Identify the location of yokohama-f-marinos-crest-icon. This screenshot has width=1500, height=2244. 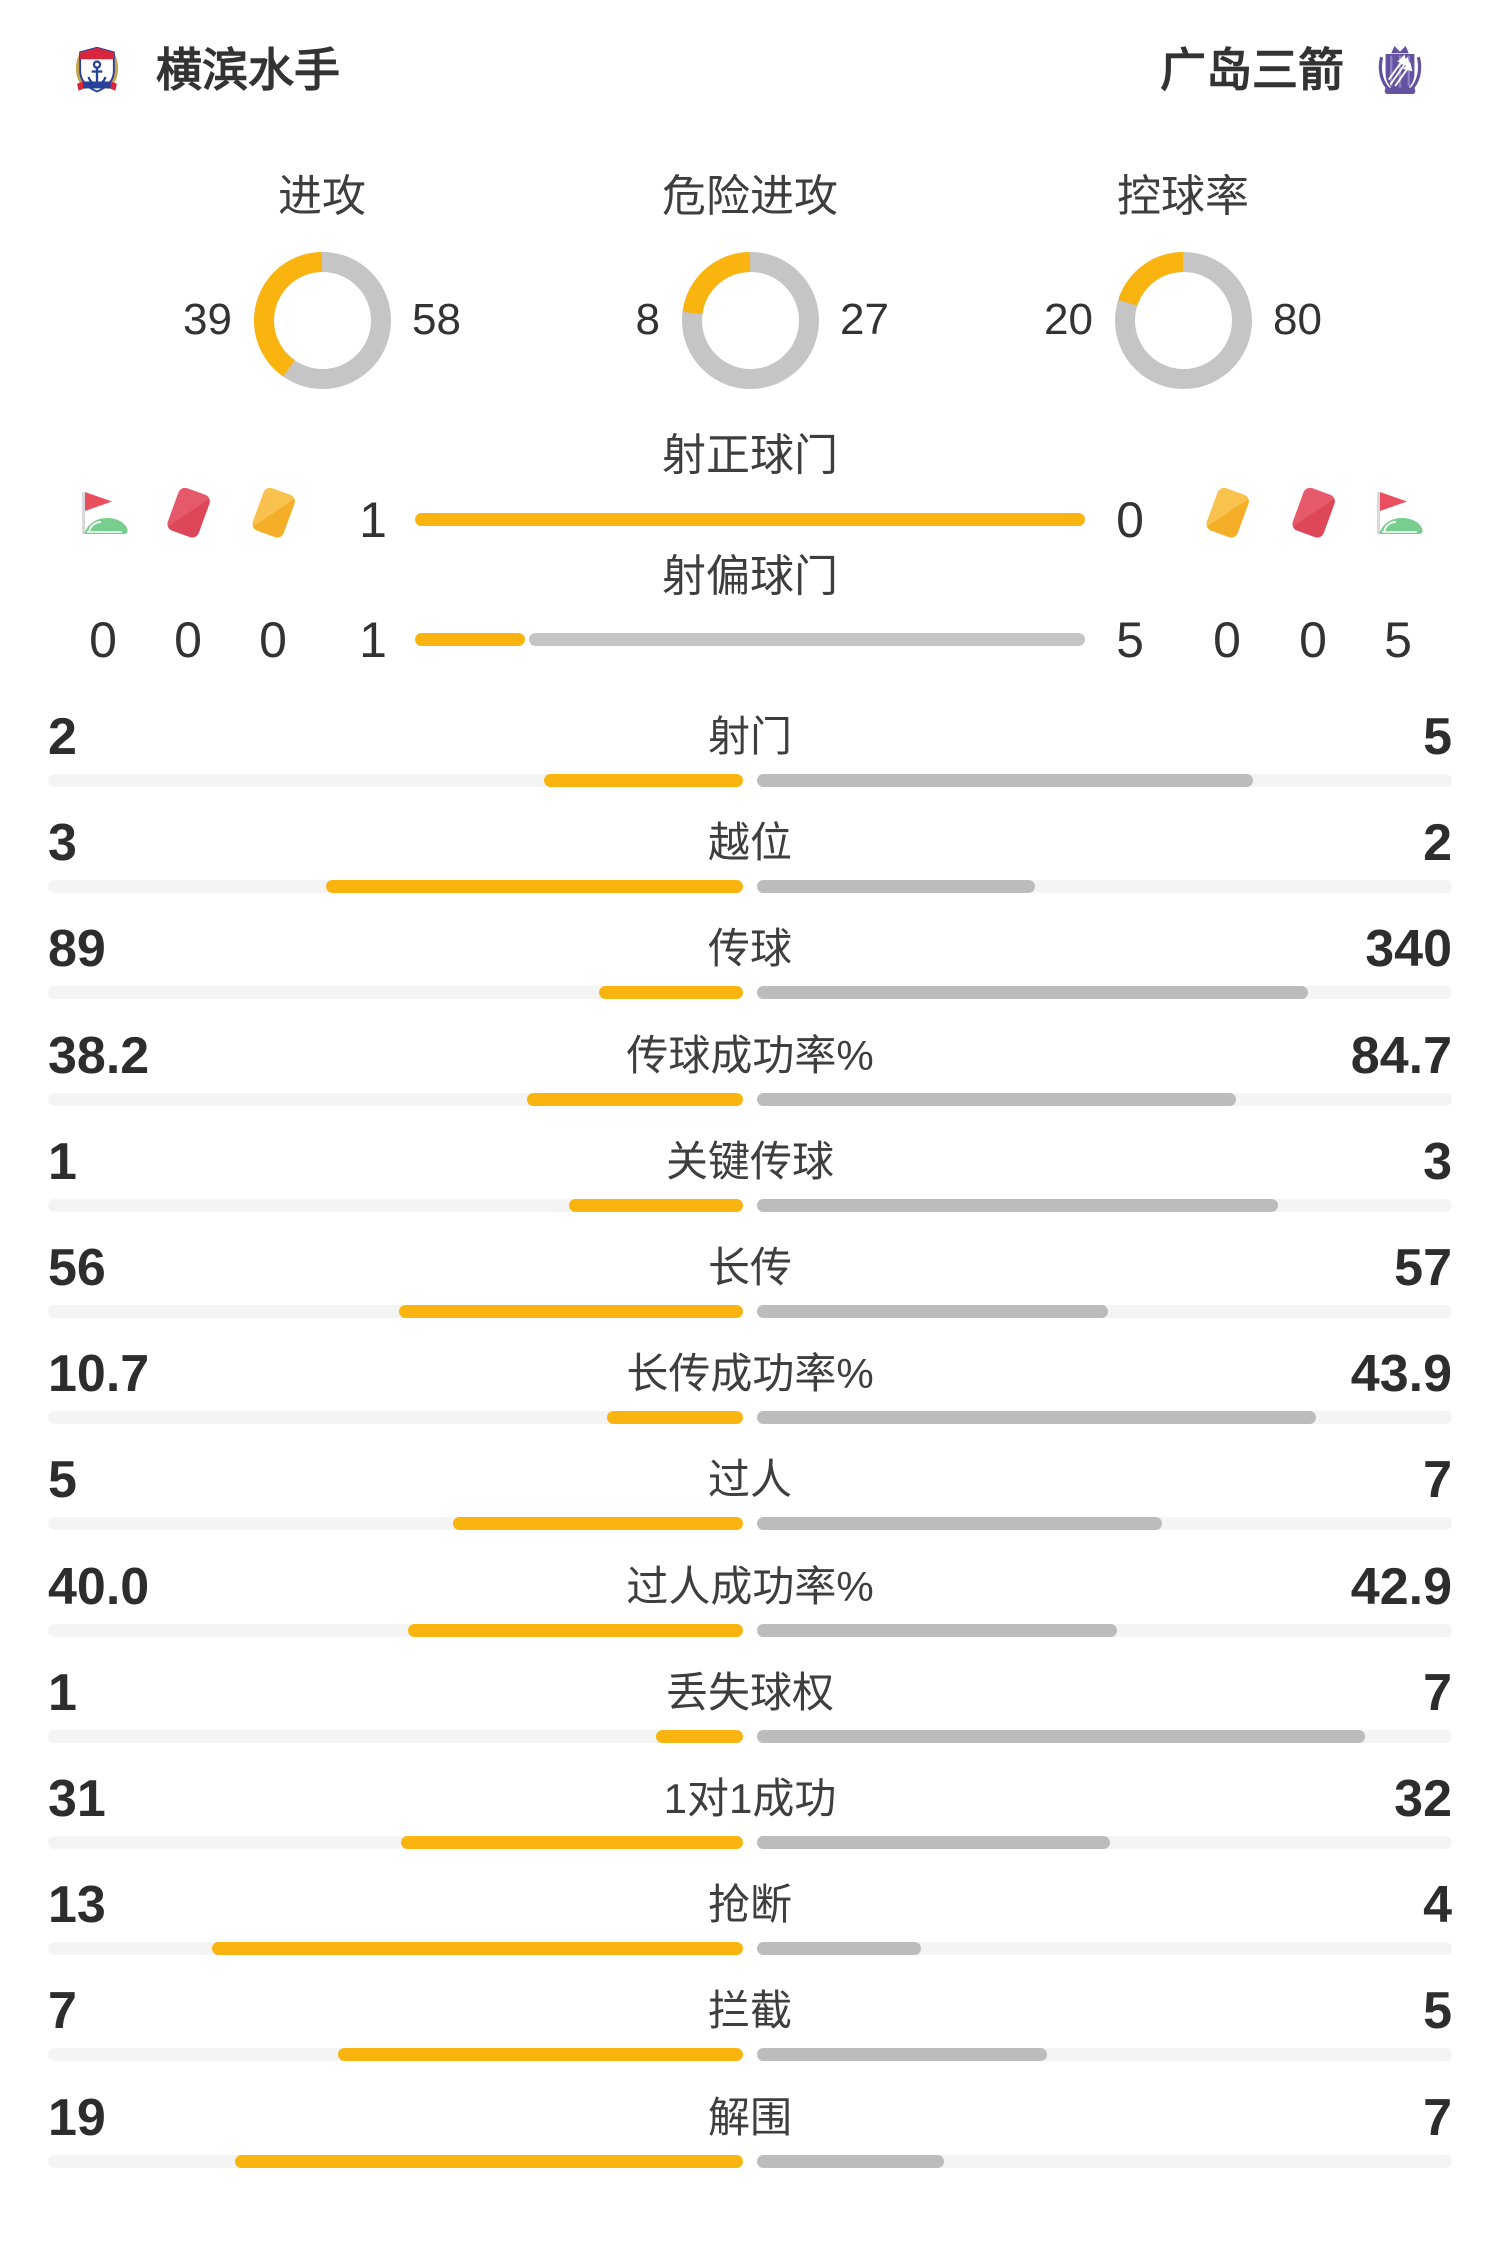
(97, 69).